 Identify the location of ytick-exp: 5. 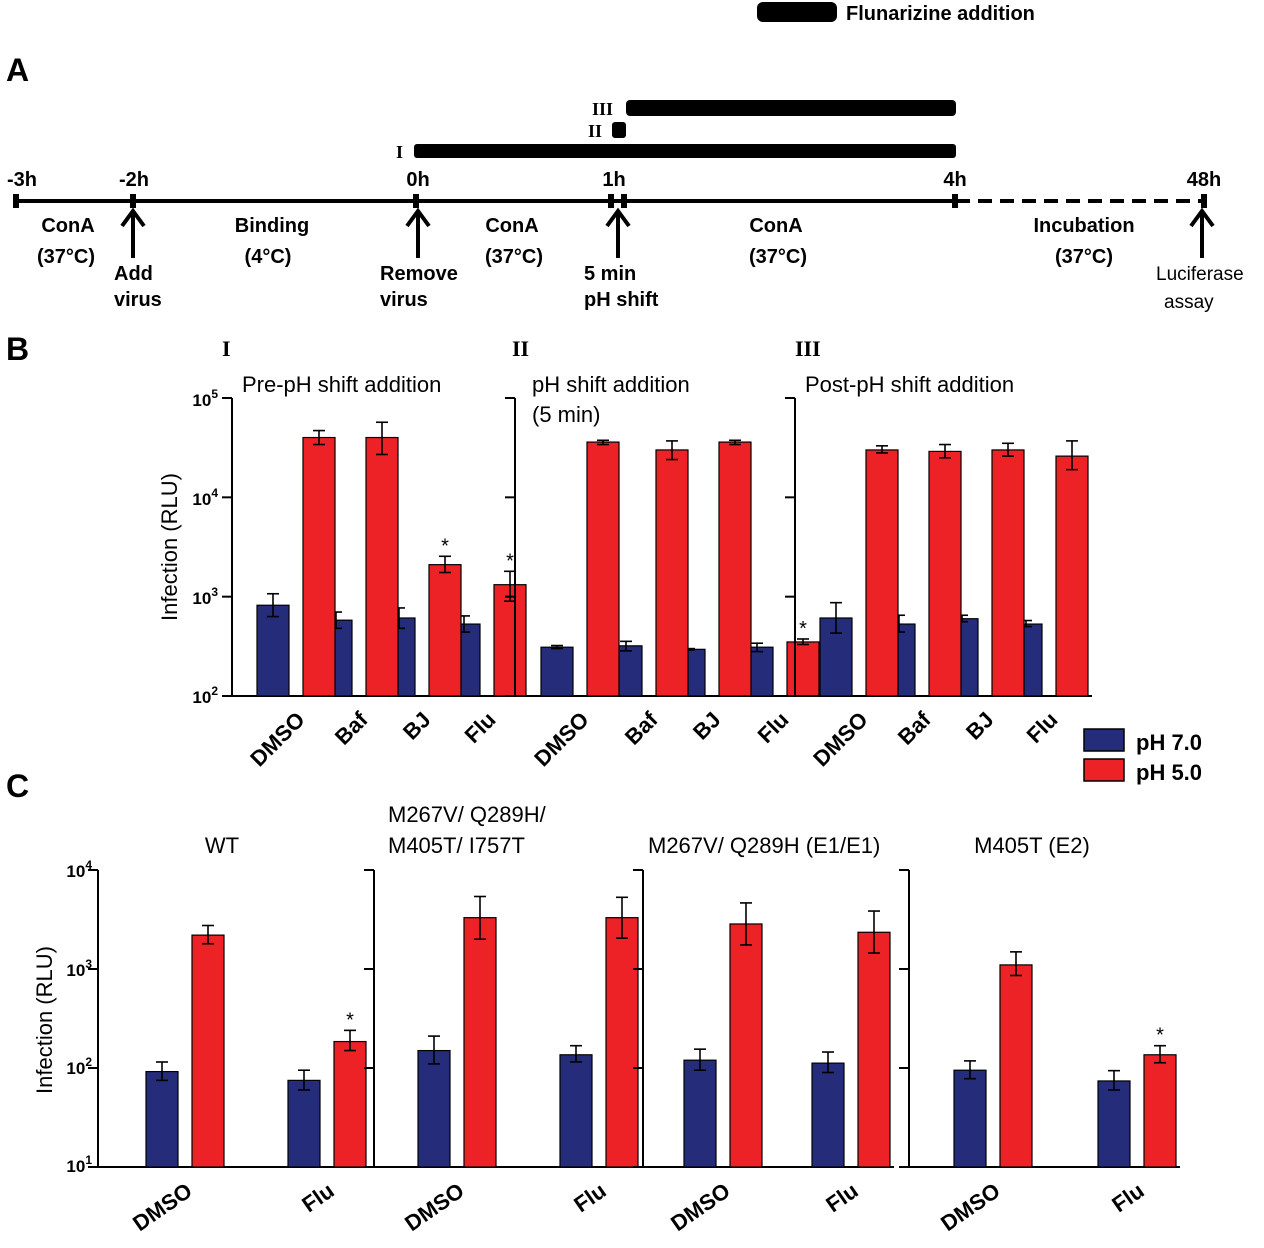
(214, 394).